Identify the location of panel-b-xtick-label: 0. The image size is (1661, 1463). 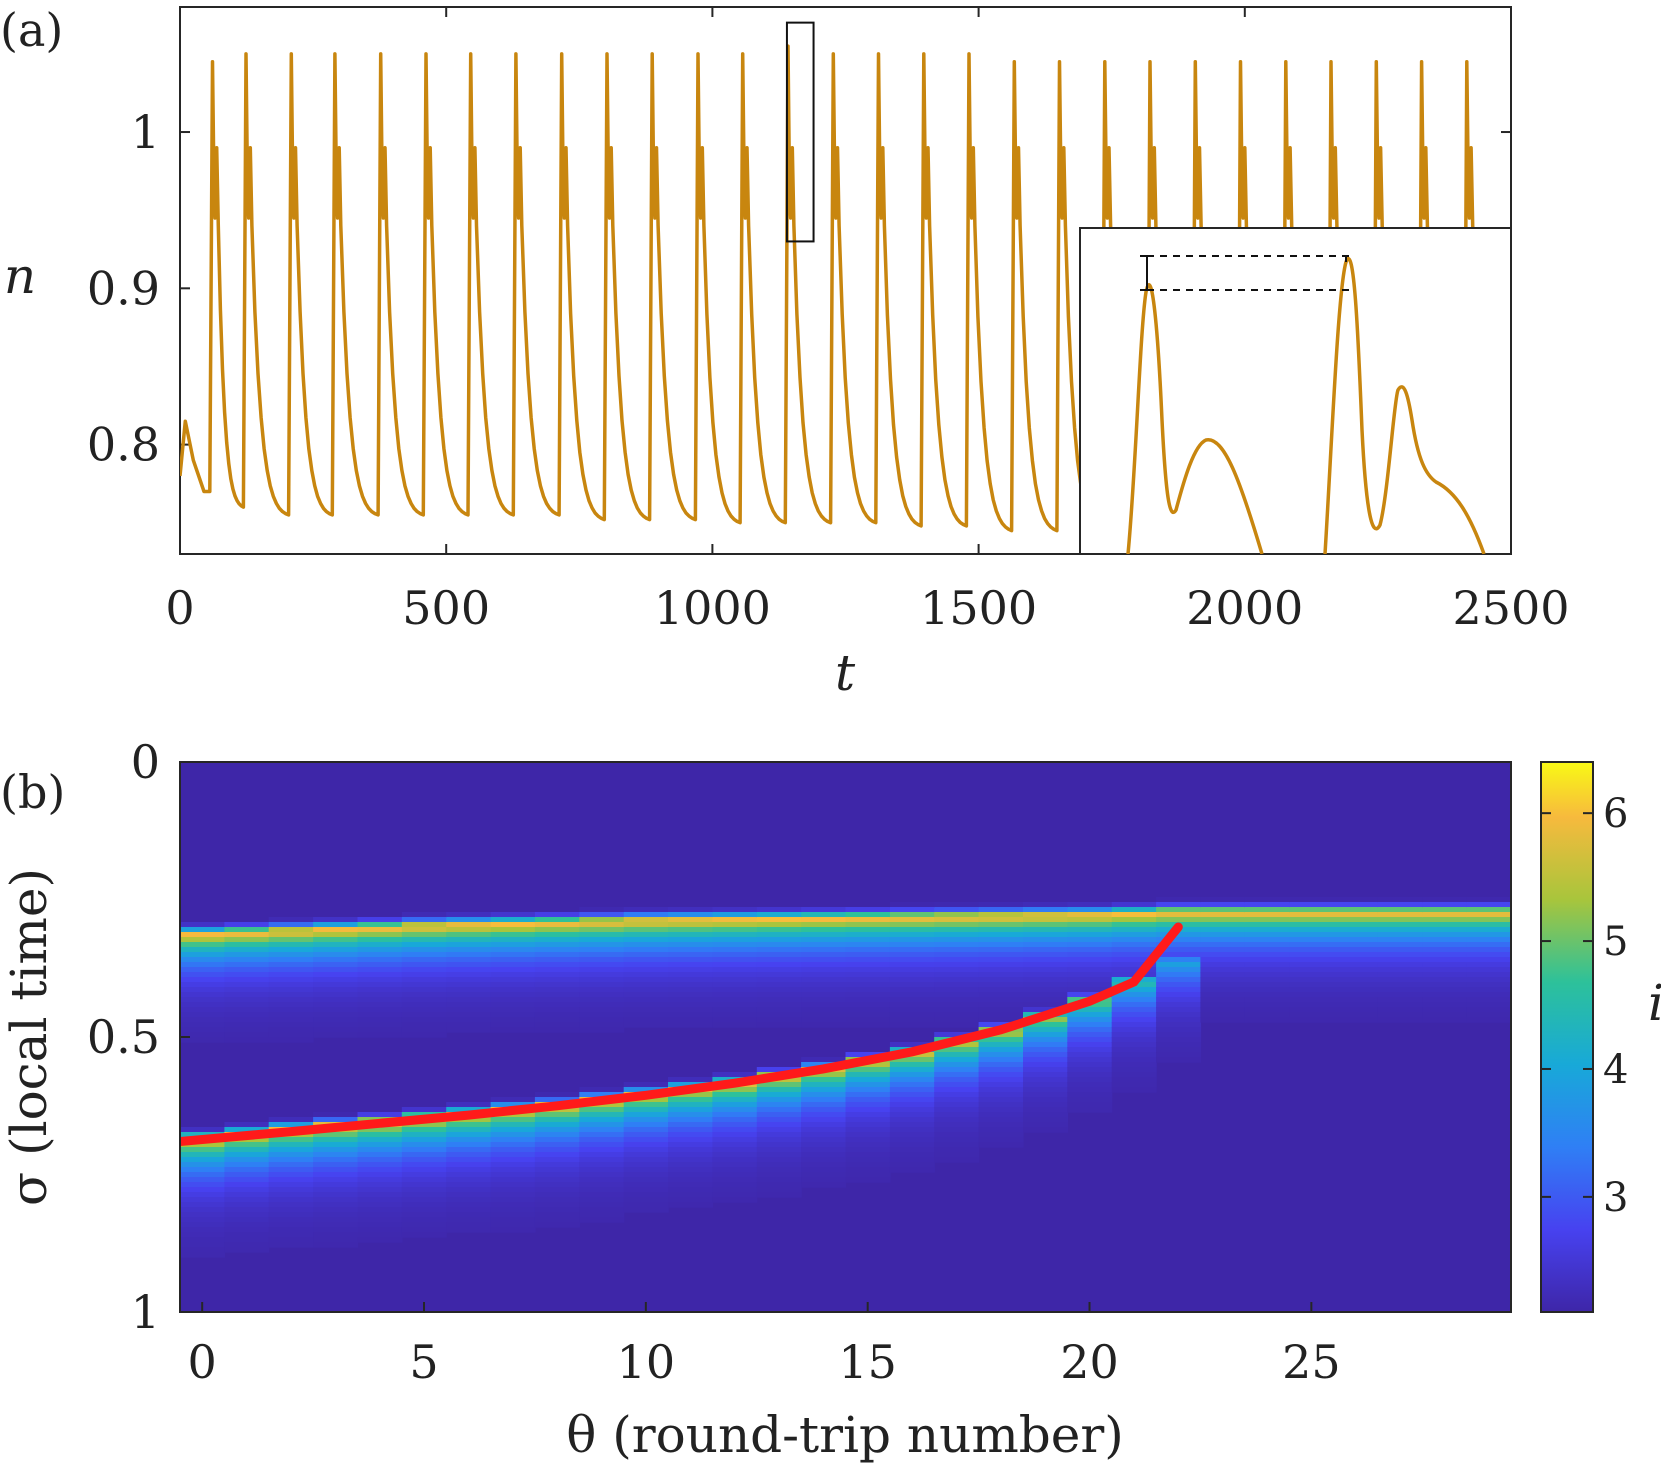
(202, 1362).